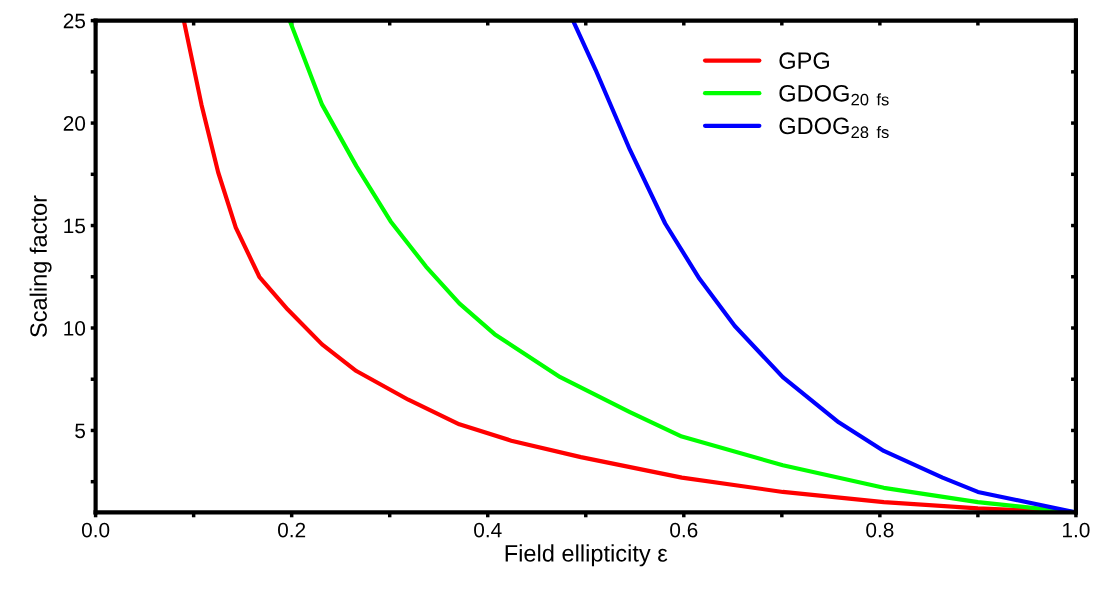 This screenshot has height=589, width=1099. I want to click on x-tick-label: 1.0, so click(1076, 530).